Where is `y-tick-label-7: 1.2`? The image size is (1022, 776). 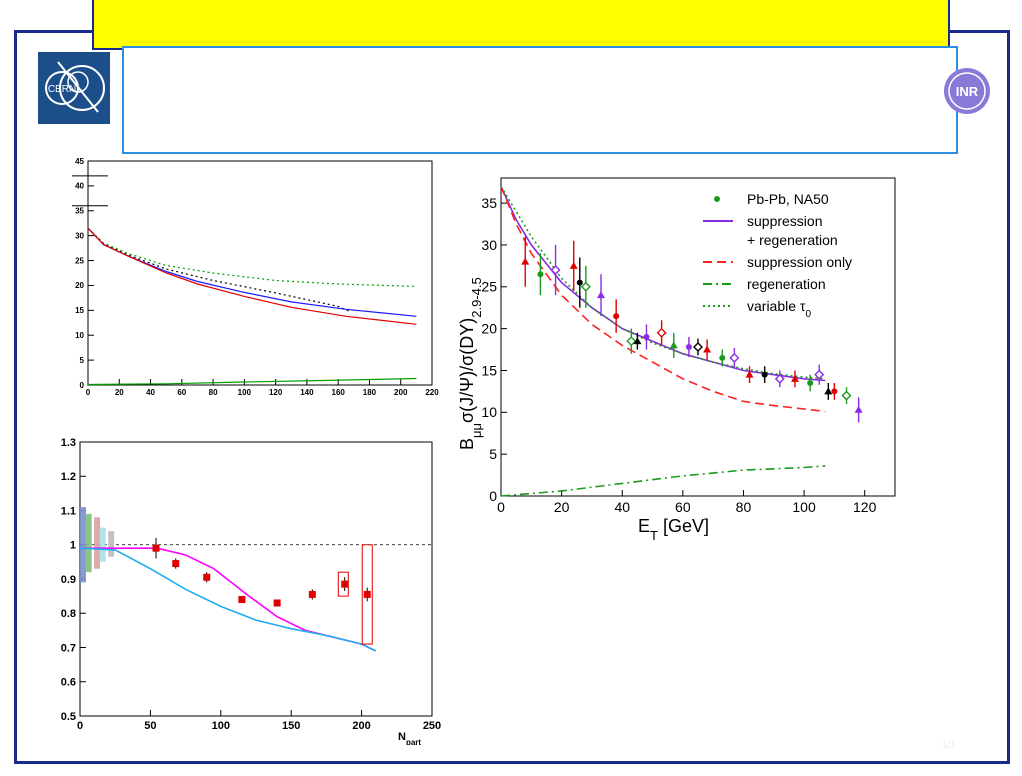 y-tick-label-7: 1.2 is located at coordinates (68, 477).